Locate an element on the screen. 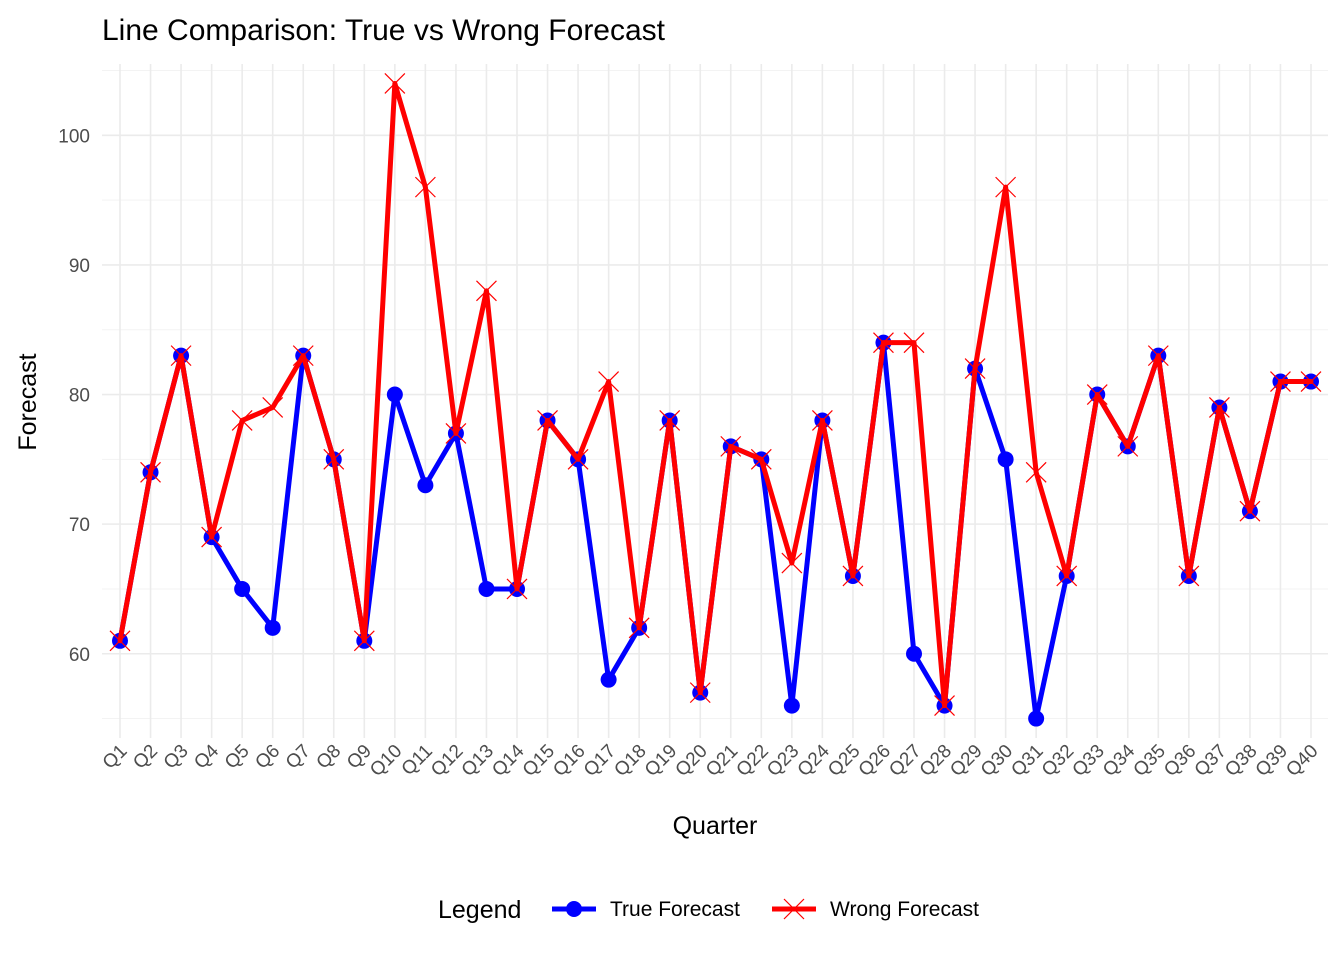 This screenshot has width=1344, height=960. x-tick-label: Q8 is located at coordinates (329, 757).